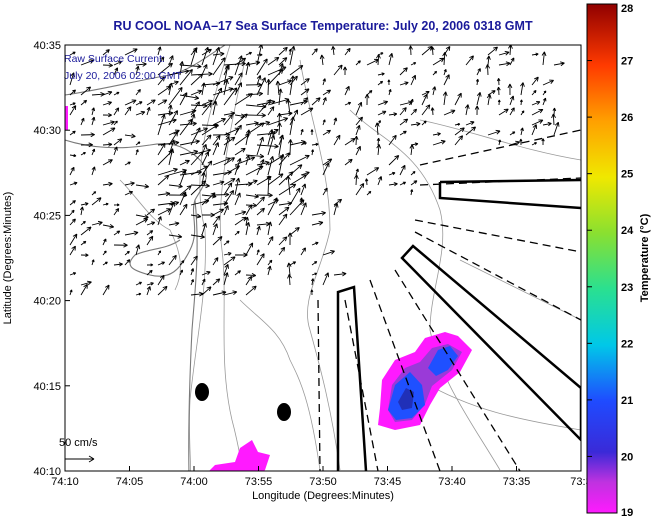 Image resolution: width=651 pixels, height=518 pixels. I want to click on sst-patch-magenta-left, so click(66, 118).